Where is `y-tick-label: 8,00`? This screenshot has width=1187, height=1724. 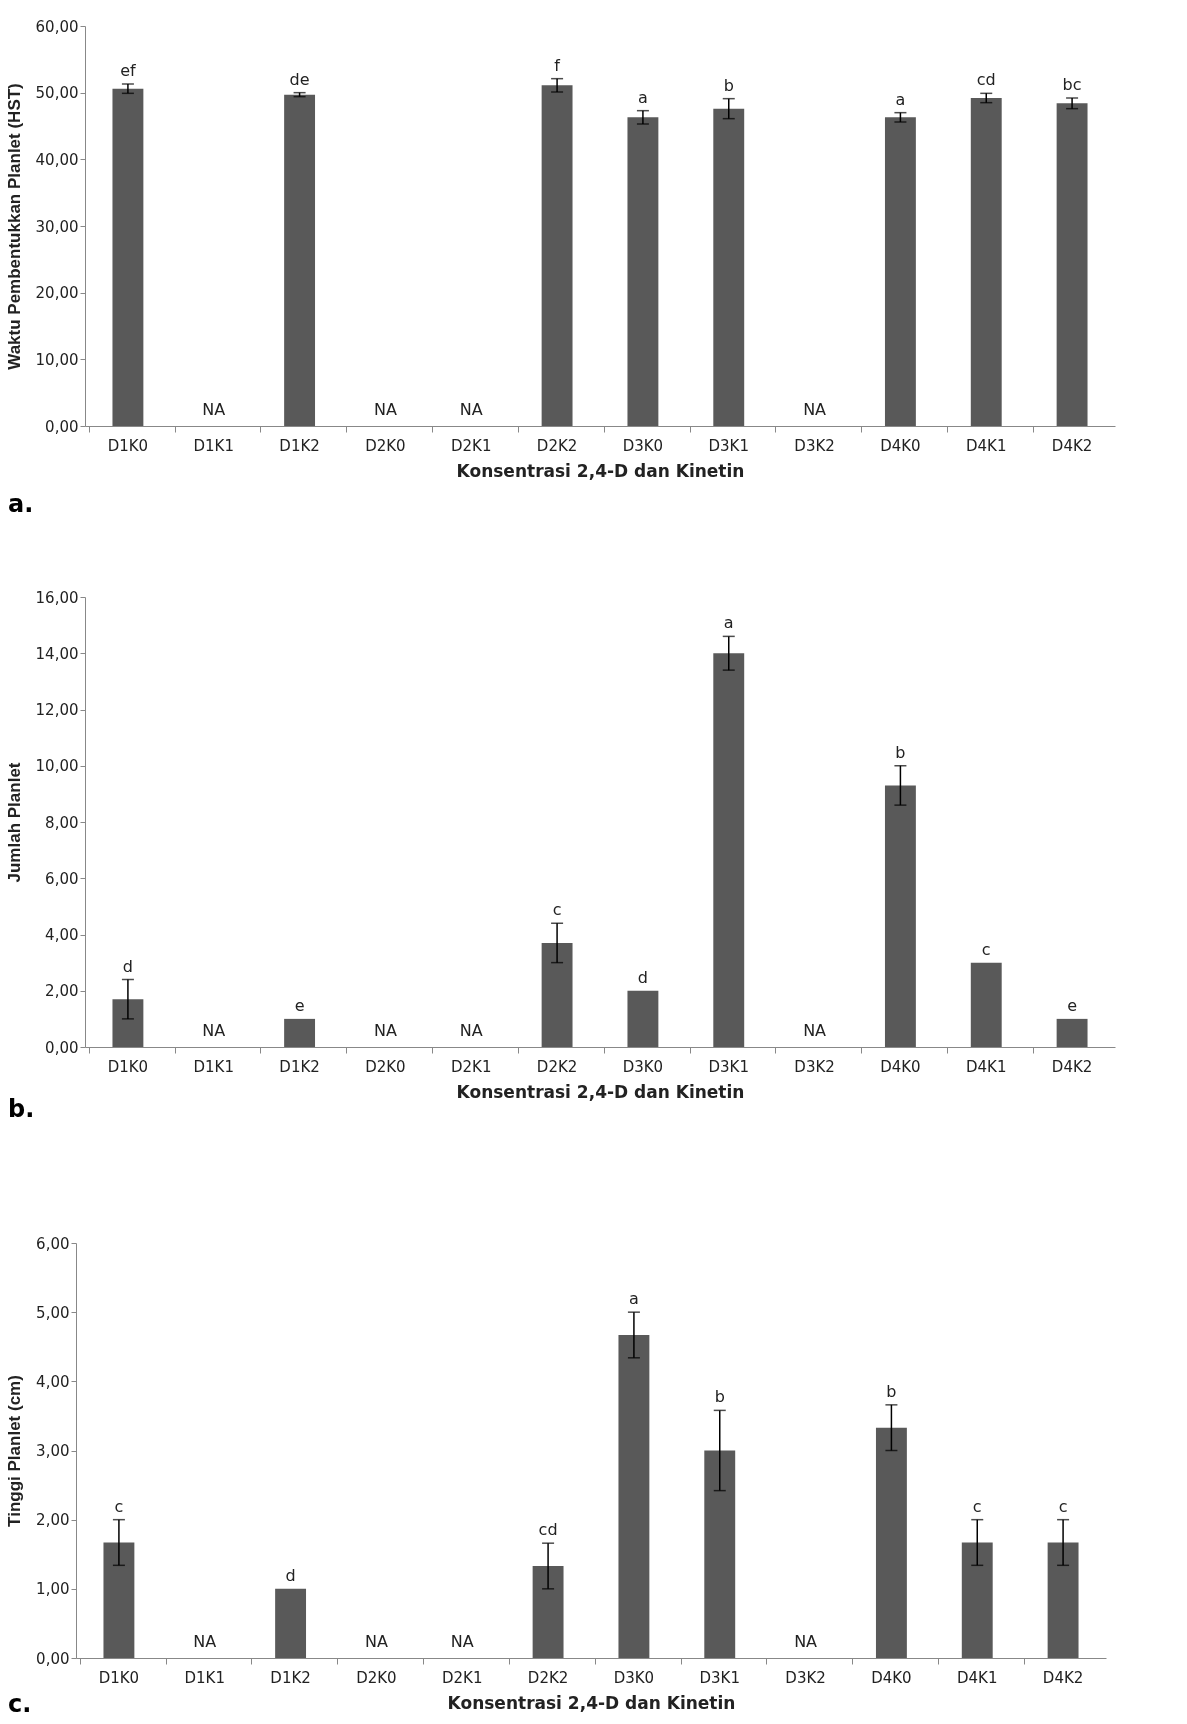 y-tick-label: 8,00 is located at coordinates (62, 822).